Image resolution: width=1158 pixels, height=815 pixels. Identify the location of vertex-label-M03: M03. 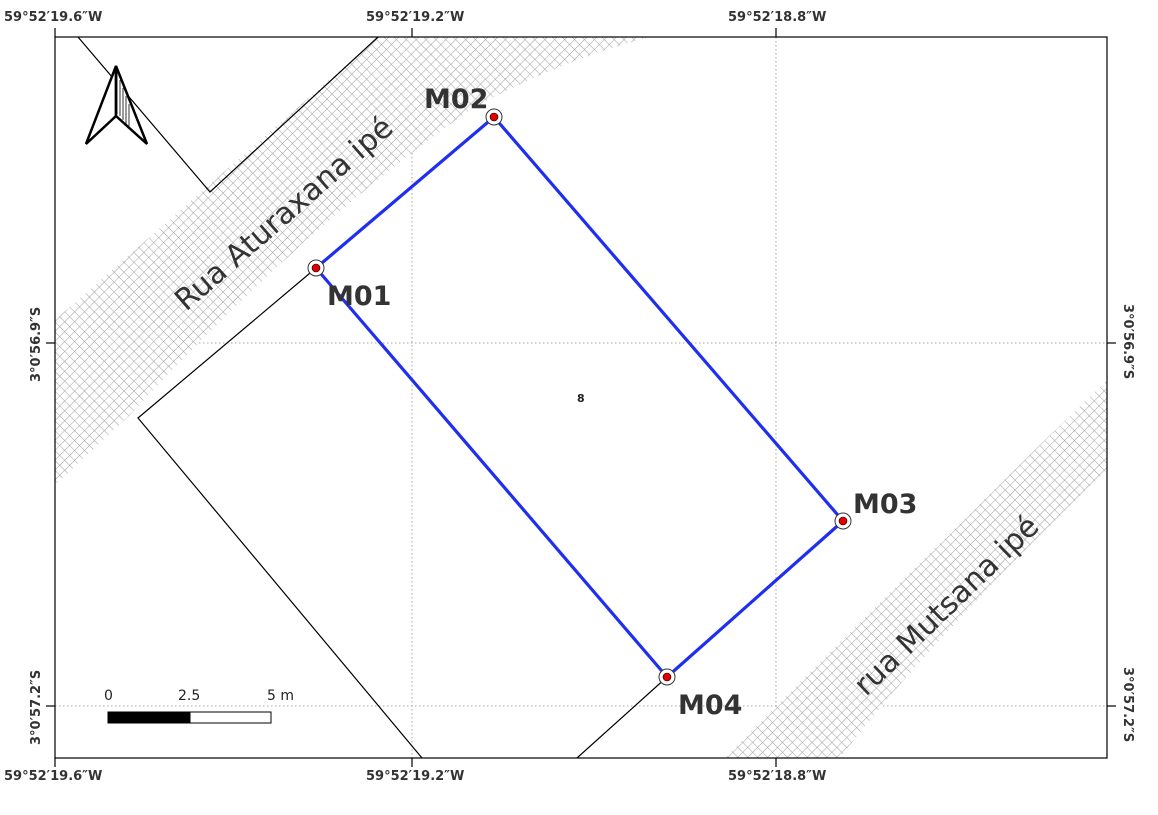
(885, 504).